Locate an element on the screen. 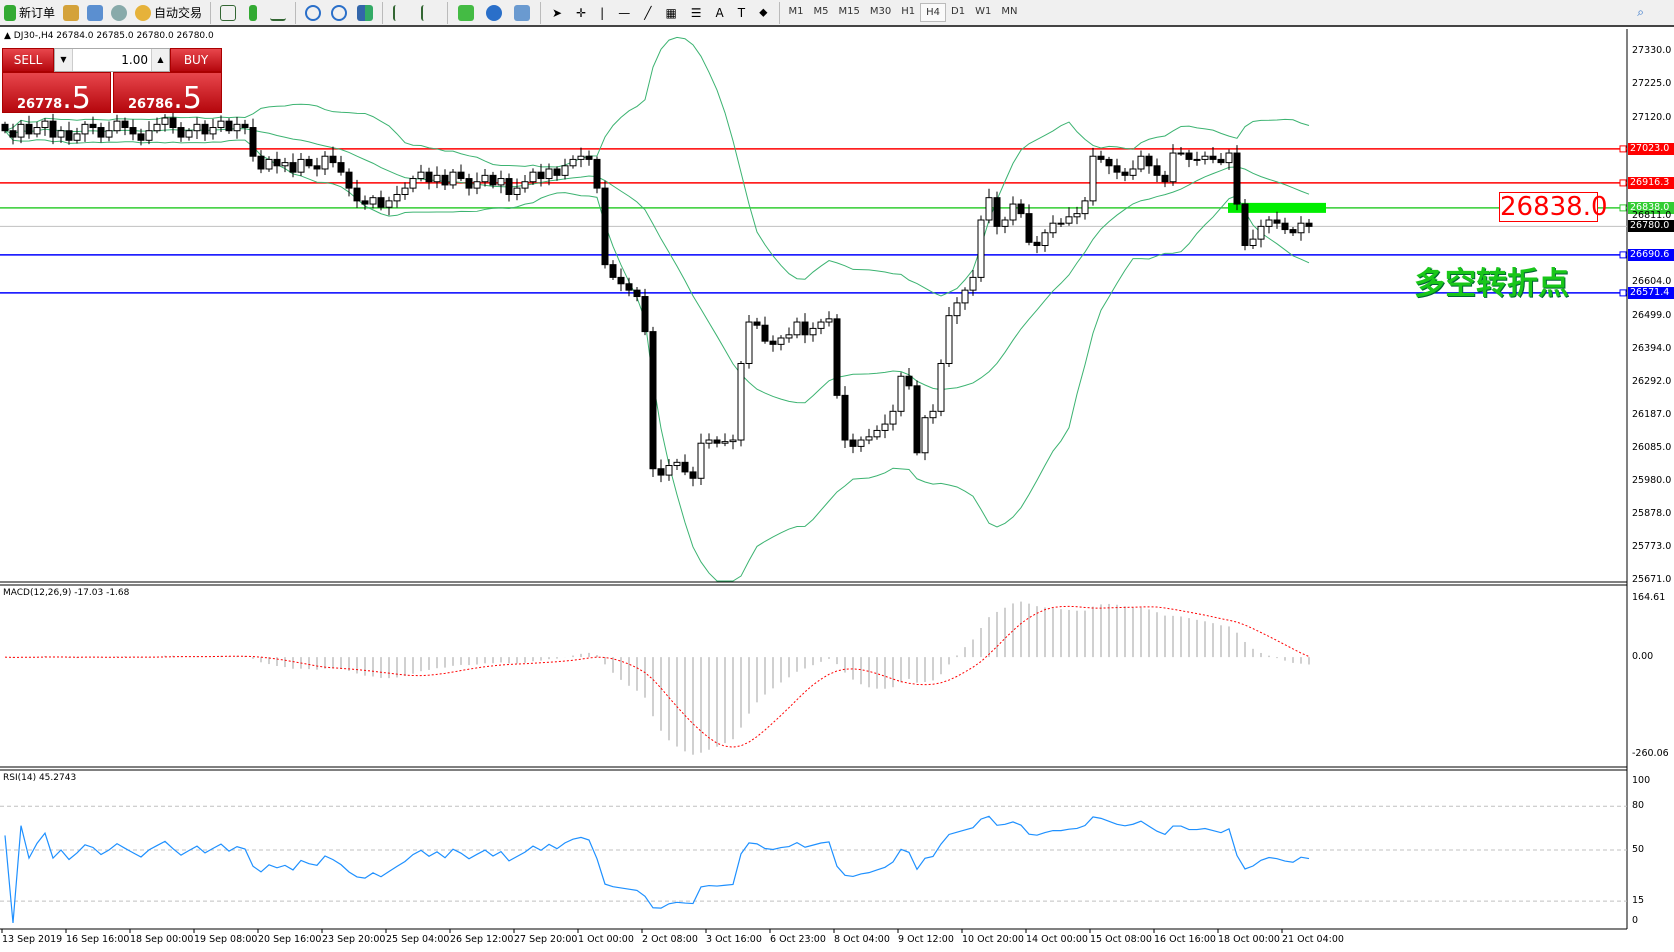 The image size is (1674, 952). line-chart-icon is located at coordinates (278, 13).